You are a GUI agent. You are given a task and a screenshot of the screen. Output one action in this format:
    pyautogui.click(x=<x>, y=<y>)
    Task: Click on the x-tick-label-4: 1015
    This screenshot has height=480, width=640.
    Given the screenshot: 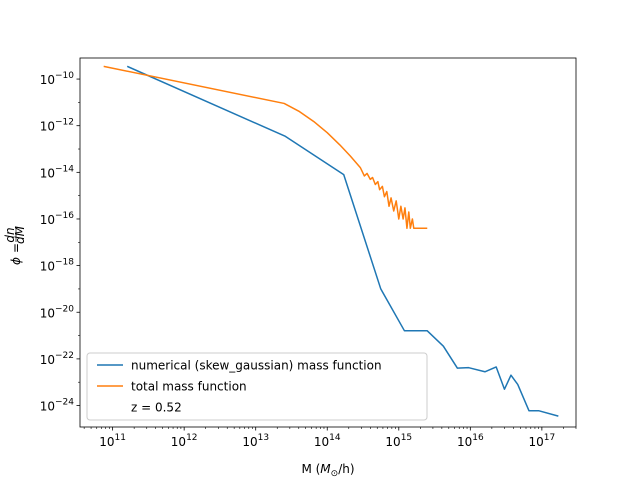 What is the action you would take?
    pyautogui.click(x=398, y=441)
    